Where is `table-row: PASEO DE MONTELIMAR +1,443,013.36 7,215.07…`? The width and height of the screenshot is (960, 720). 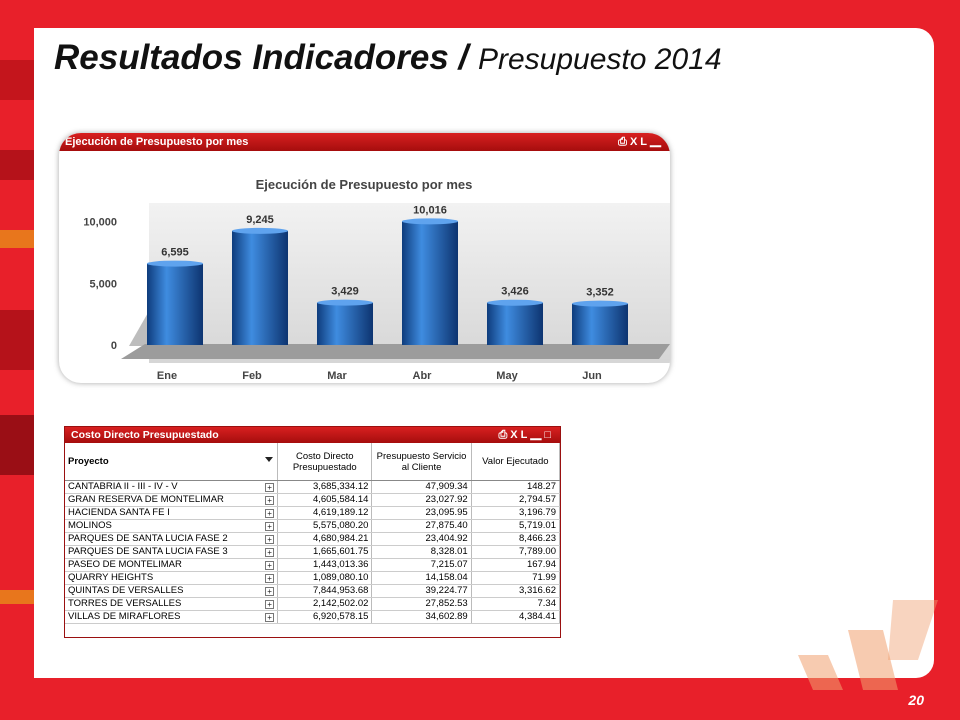 table-row: PASEO DE MONTELIMAR +1,443,013.36 7,215.07… is located at coordinates (313, 565).